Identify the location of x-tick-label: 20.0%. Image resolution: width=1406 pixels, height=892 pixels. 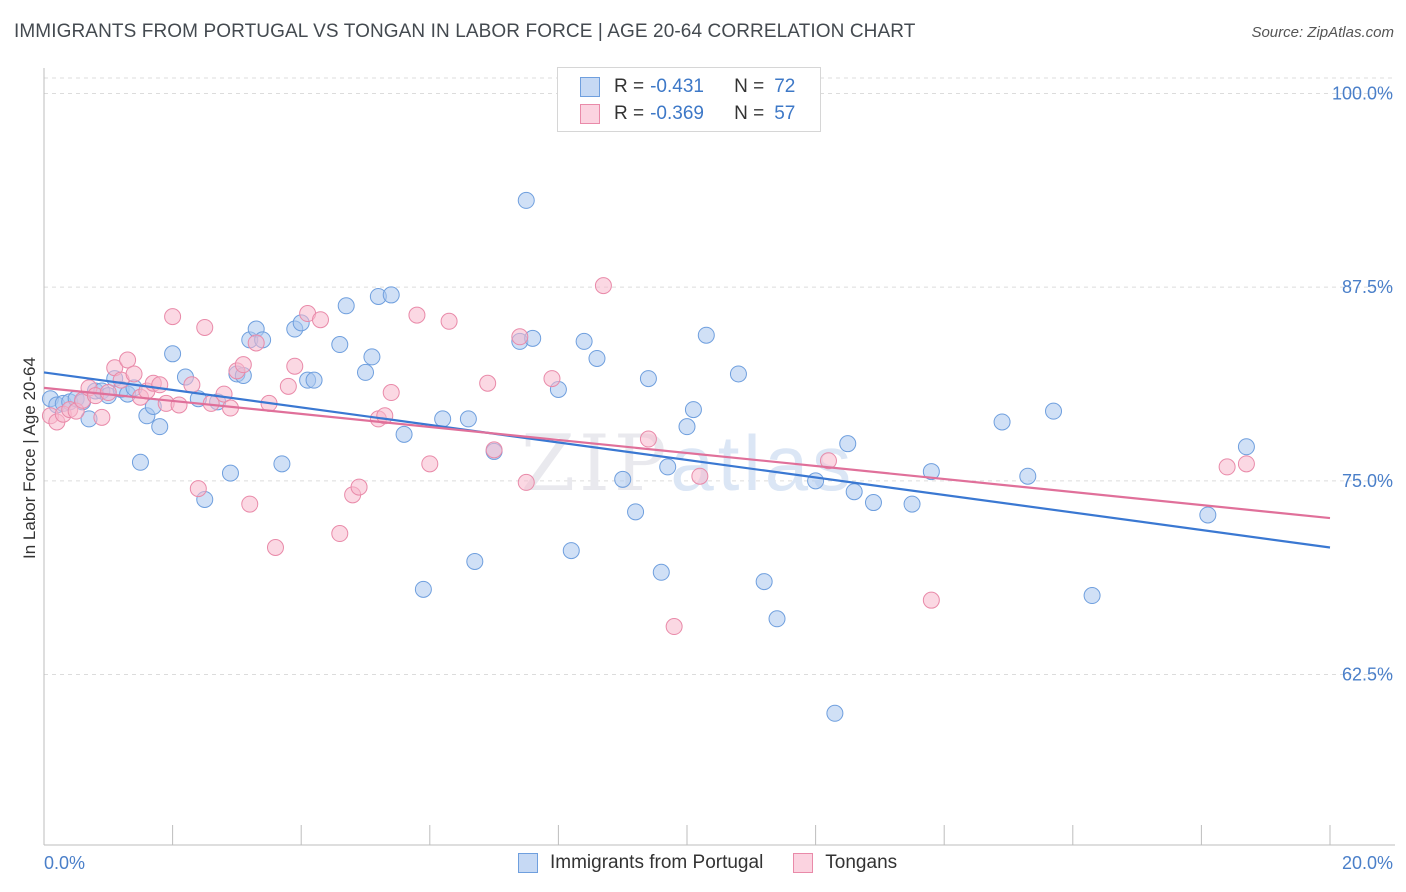
(1367, 863).